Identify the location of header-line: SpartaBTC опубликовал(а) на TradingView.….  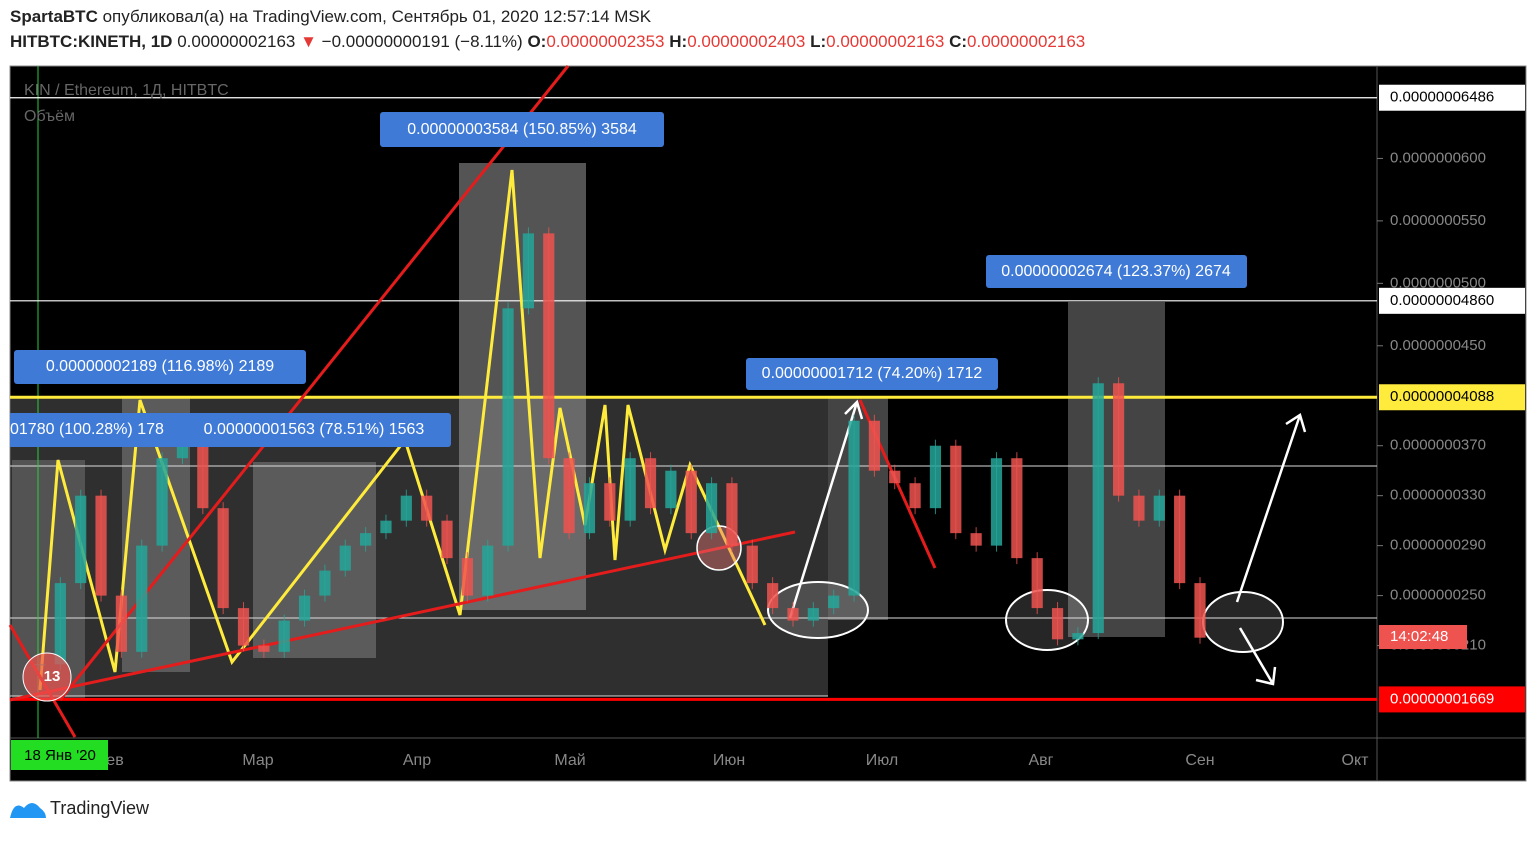
(331, 16).